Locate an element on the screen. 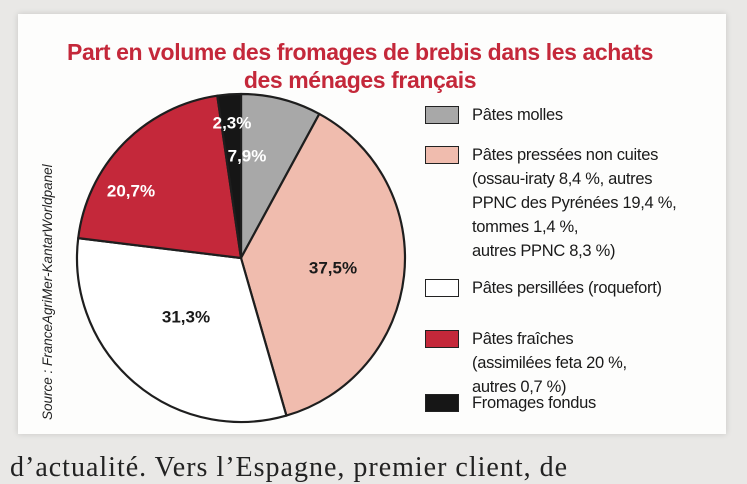  pie-data-label-3: 31,3% is located at coordinates (186, 316).